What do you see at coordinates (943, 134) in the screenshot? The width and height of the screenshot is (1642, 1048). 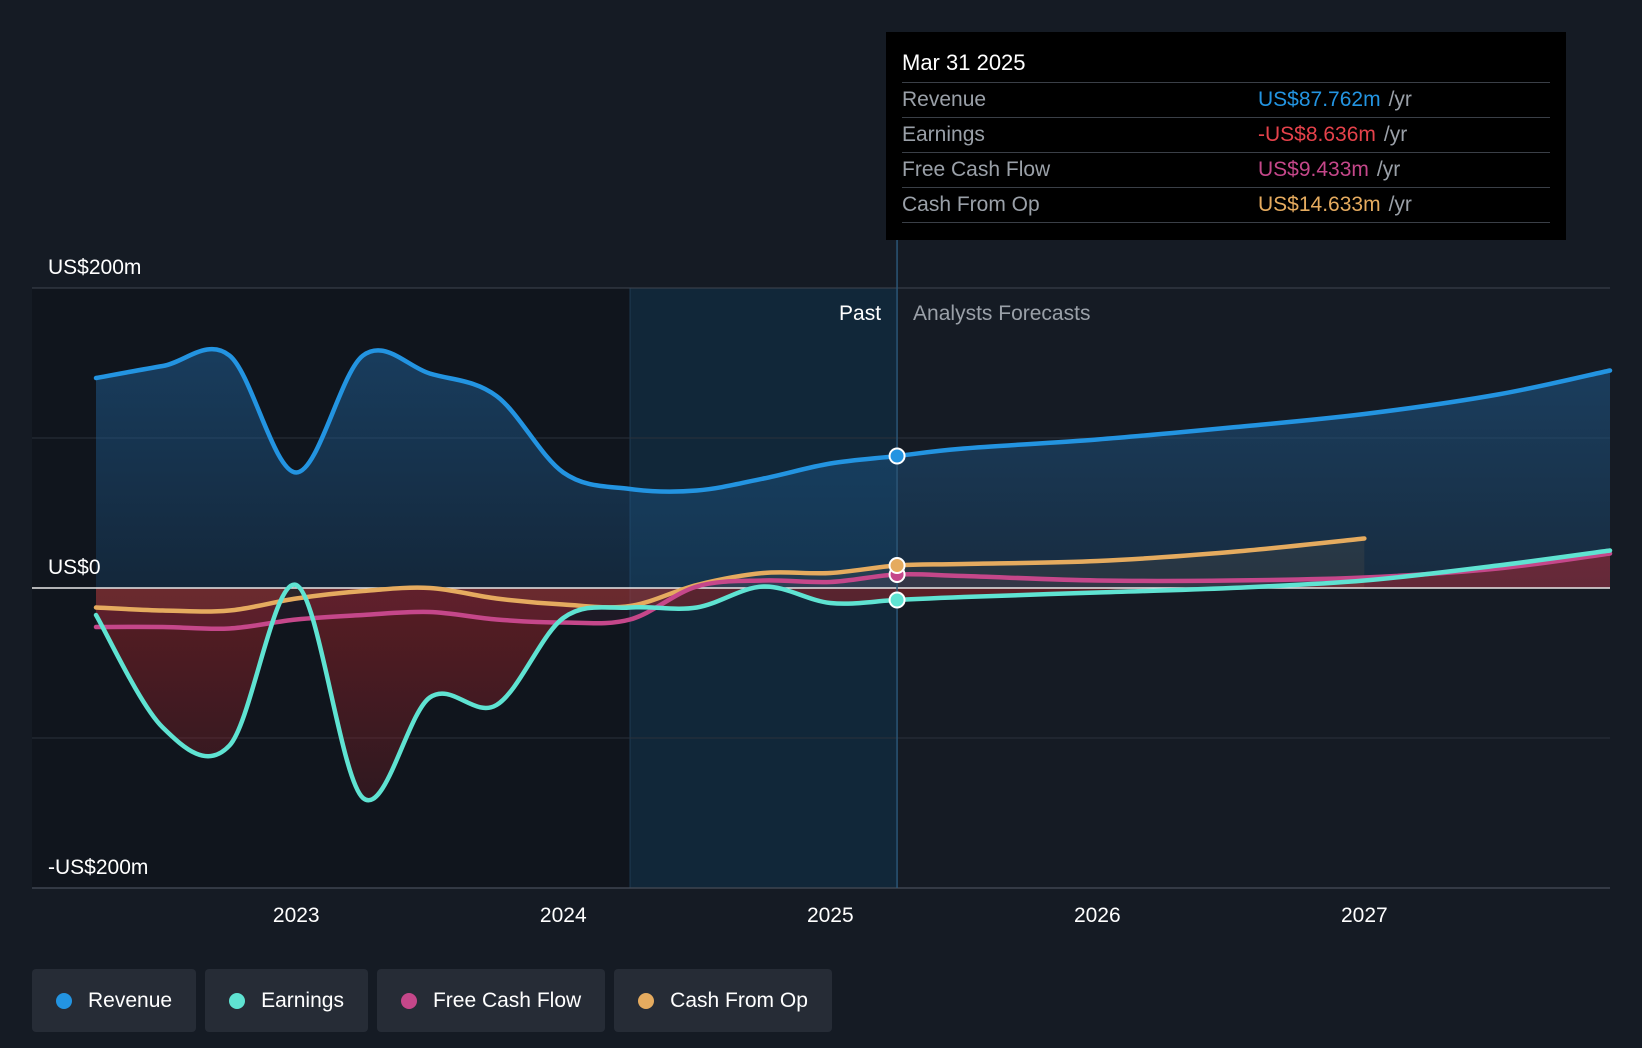 I see `tooltip-label: Earnings` at bounding box center [943, 134].